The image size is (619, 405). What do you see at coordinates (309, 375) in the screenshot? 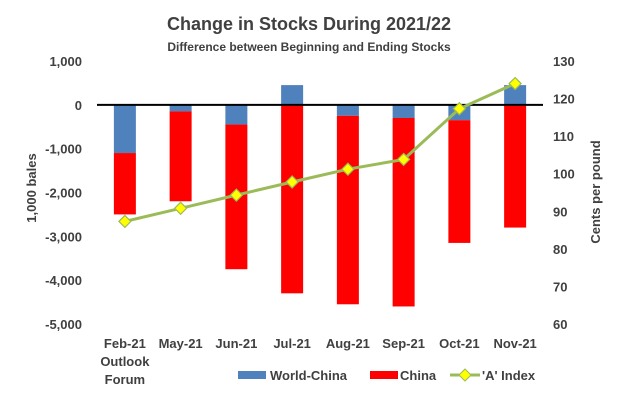
I see `legend-world-china-label: World-China` at bounding box center [309, 375].